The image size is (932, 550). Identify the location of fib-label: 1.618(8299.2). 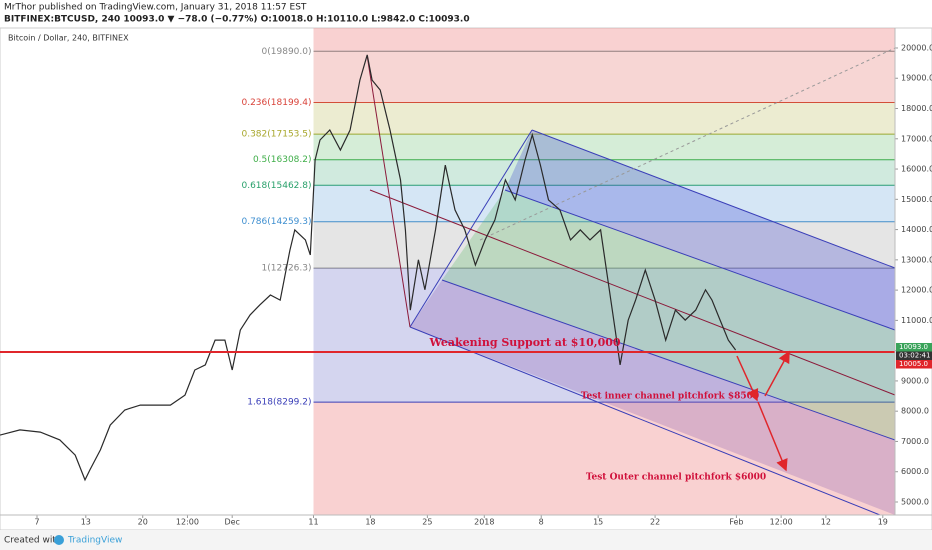
(279, 403).